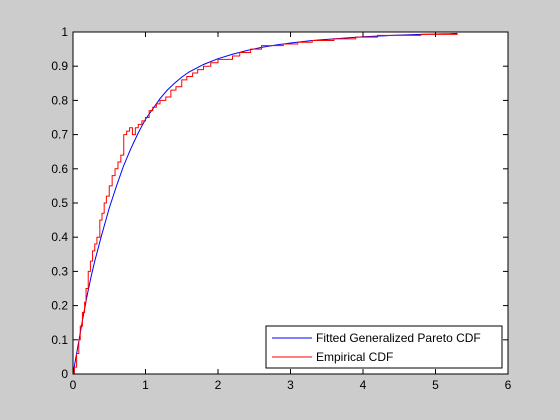  What do you see at coordinates (59, 271) in the screenshot?
I see `y-tick-label: 0.3` at bounding box center [59, 271].